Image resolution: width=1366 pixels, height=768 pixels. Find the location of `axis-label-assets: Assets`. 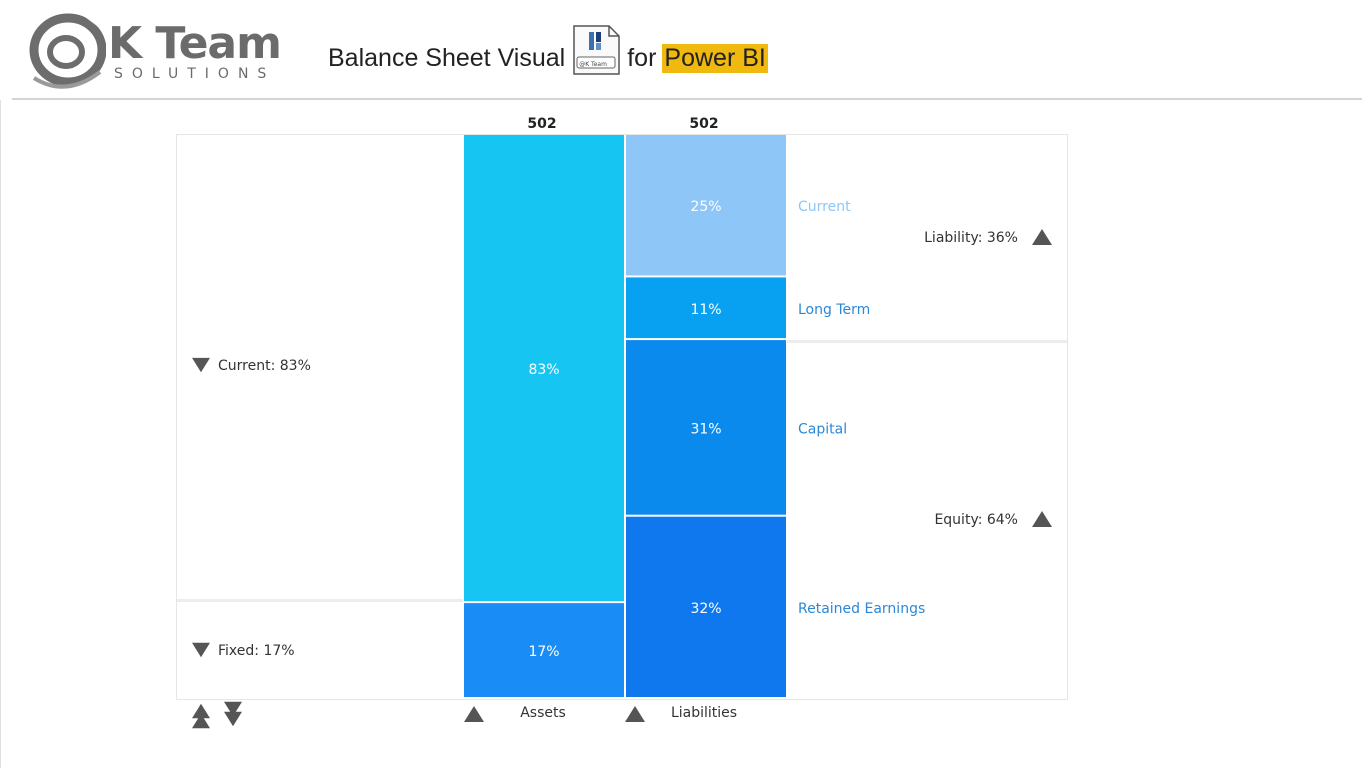

axis-label-assets: Assets is located at coordinates (543, 713).